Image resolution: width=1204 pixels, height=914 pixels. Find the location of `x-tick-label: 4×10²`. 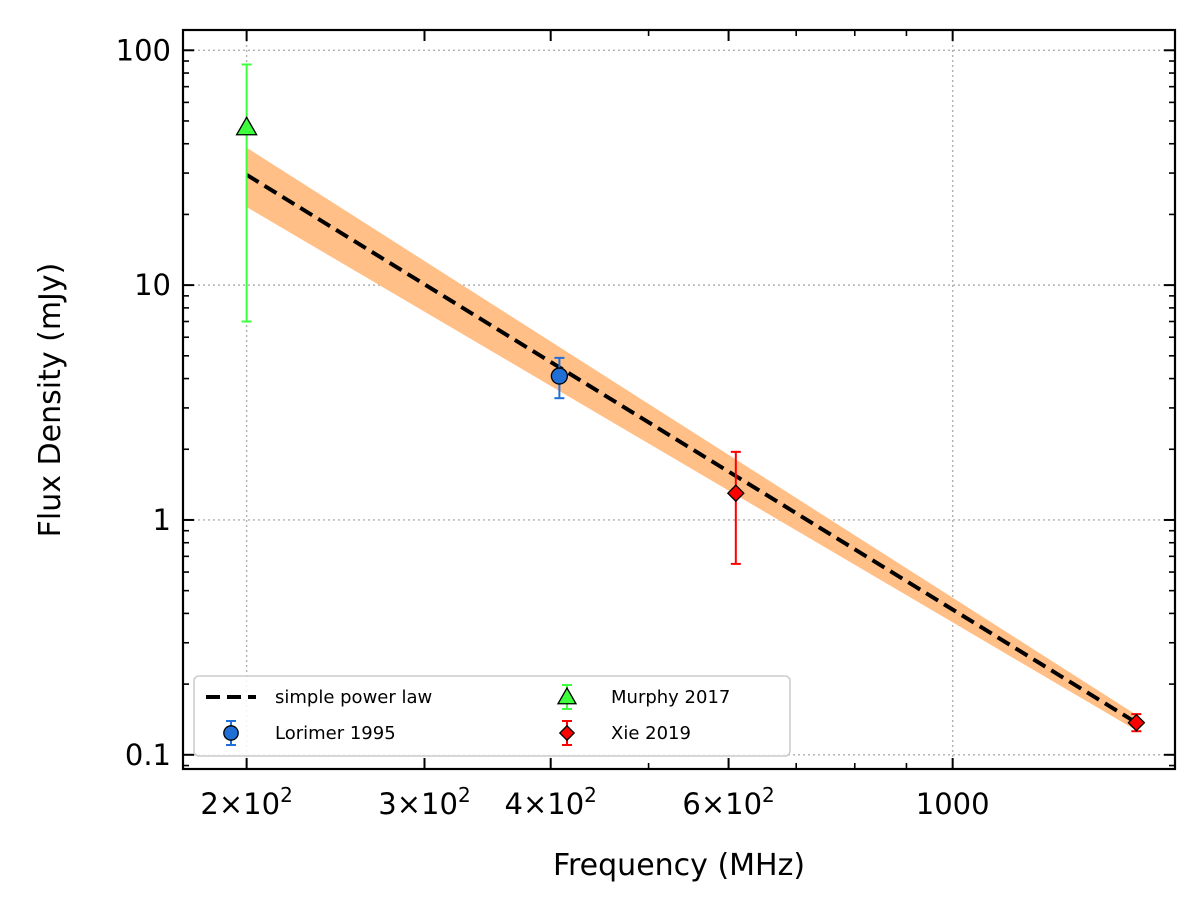

x-tick-label: 4×10² is located at coordinates (551, 802).